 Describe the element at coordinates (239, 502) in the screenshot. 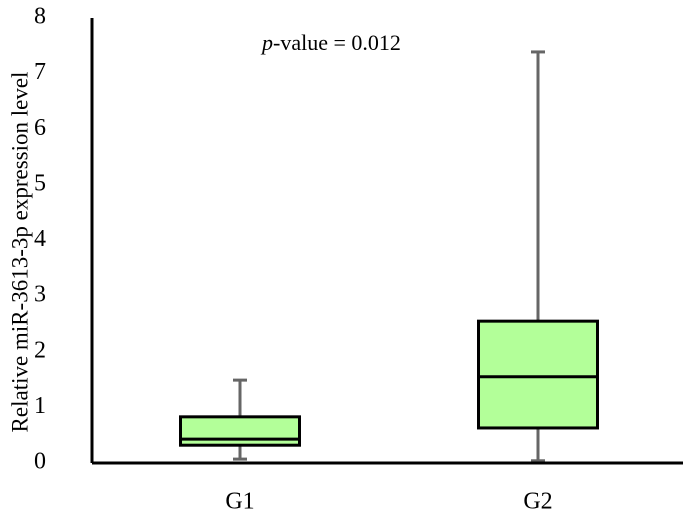

I see `x-tick-label: G1` at that location.